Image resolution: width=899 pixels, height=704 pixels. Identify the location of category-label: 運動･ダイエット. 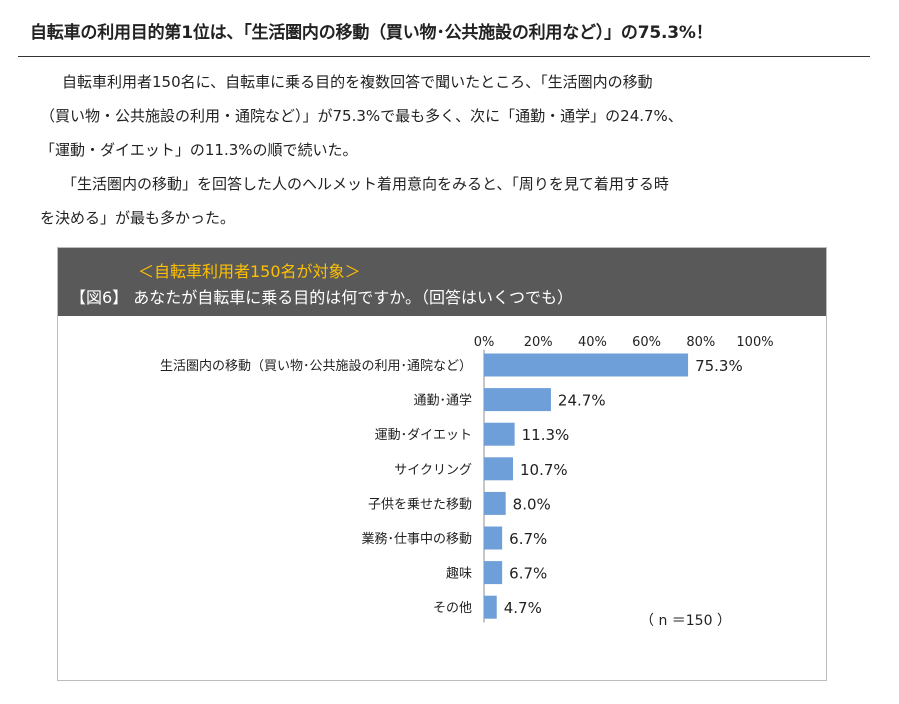
(423, 435).